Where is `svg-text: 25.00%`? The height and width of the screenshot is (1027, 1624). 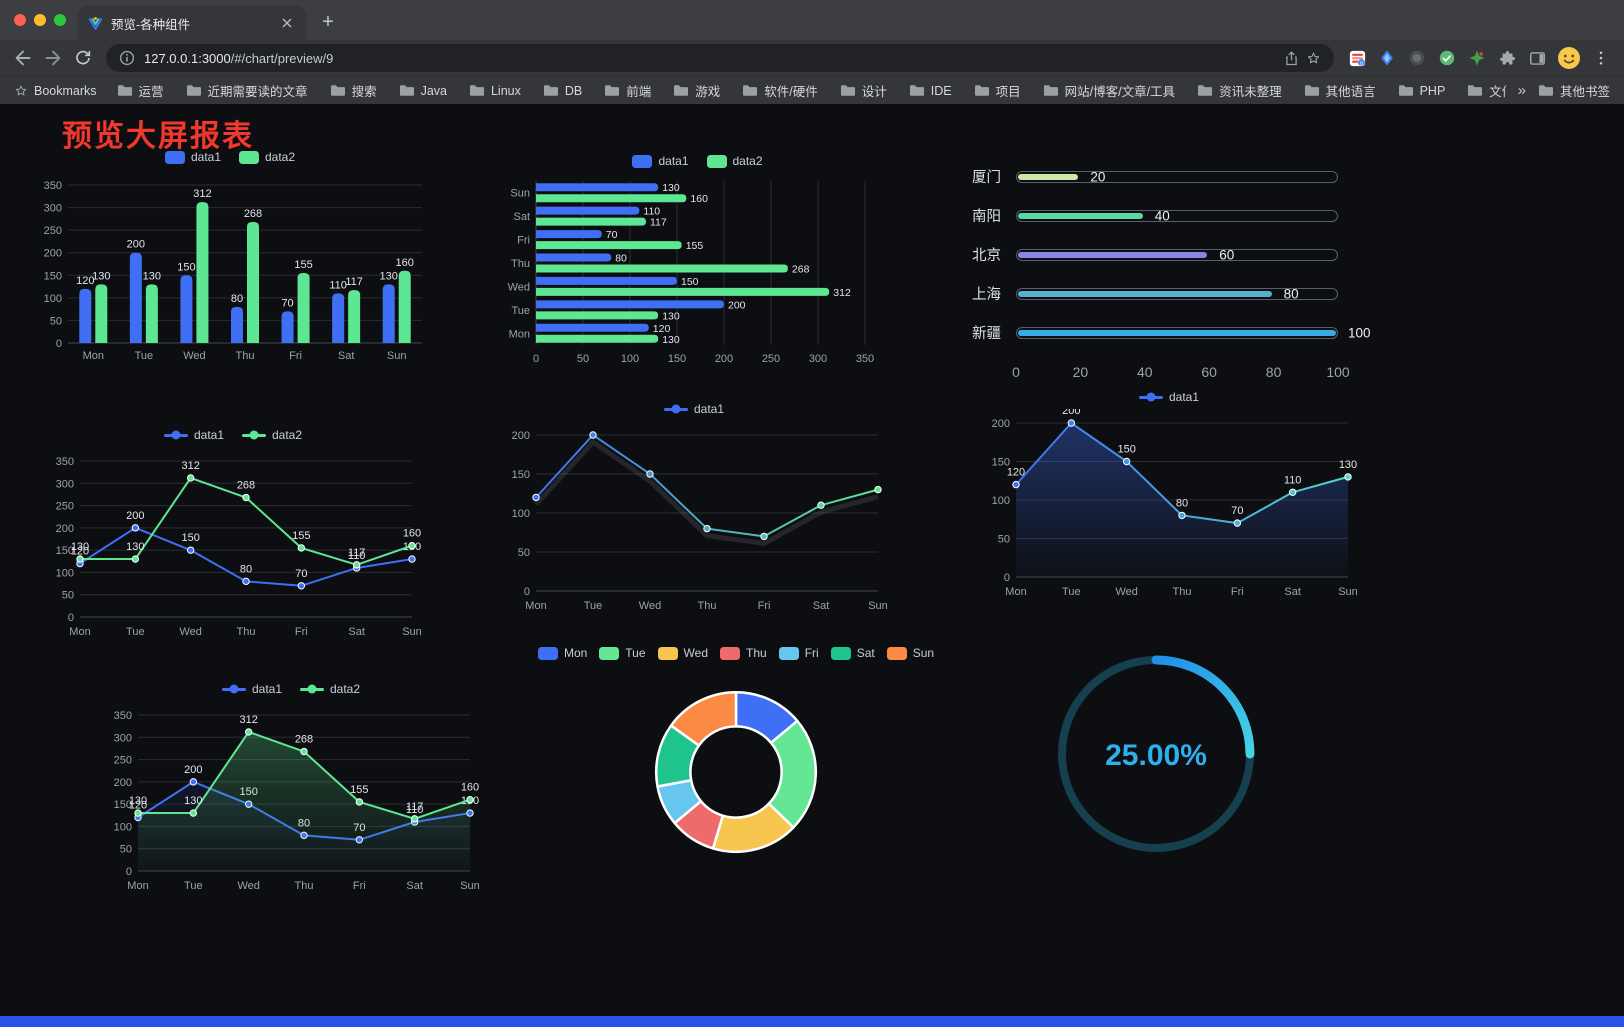
svg-text: 25.00% is located at coordinates (1156, 755).